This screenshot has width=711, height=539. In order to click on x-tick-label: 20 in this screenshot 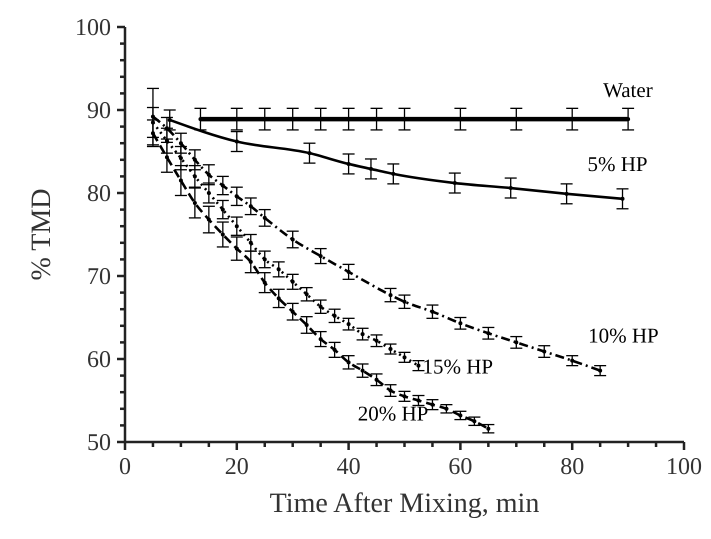, I will do `click(236, 467)`.